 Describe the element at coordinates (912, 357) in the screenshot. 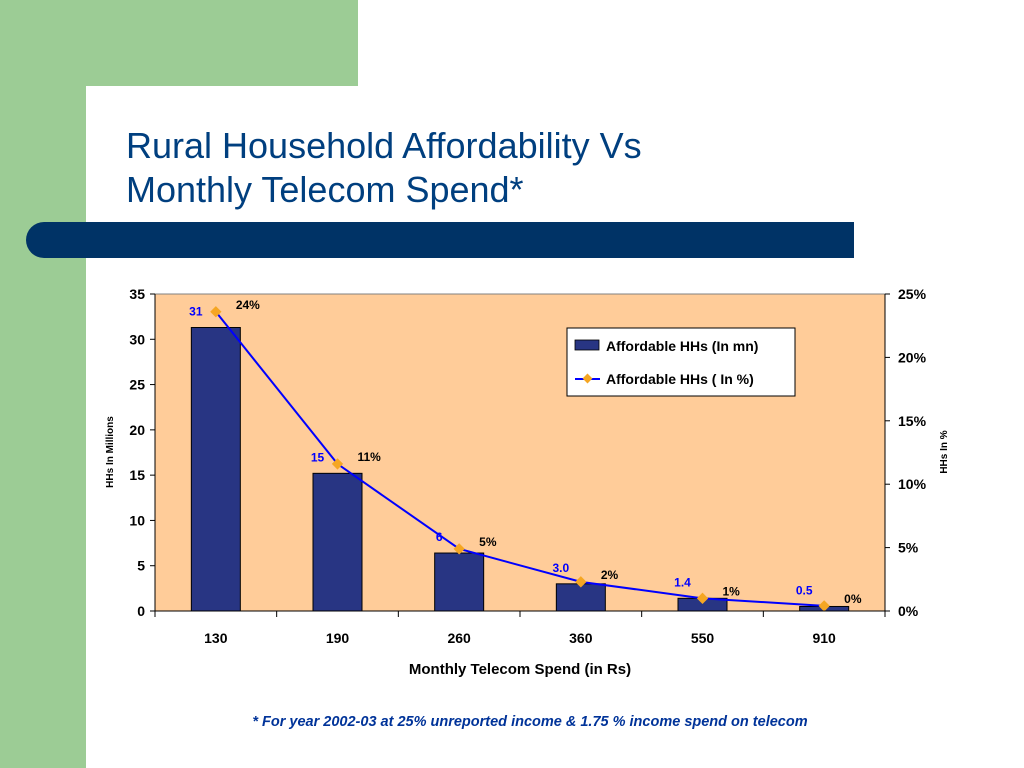

I see `y2-tick-label: 20%` at that location.